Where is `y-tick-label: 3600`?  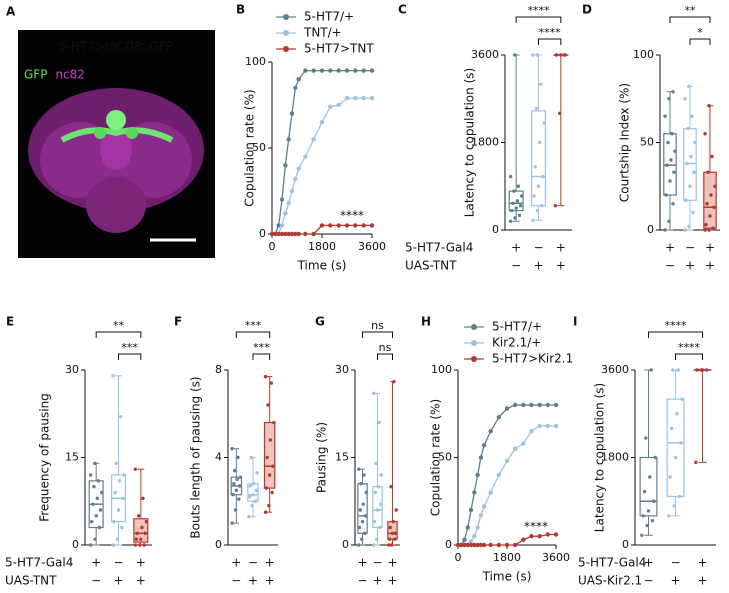
y-tick-label: 3600 is located at coordinates (485, 54).